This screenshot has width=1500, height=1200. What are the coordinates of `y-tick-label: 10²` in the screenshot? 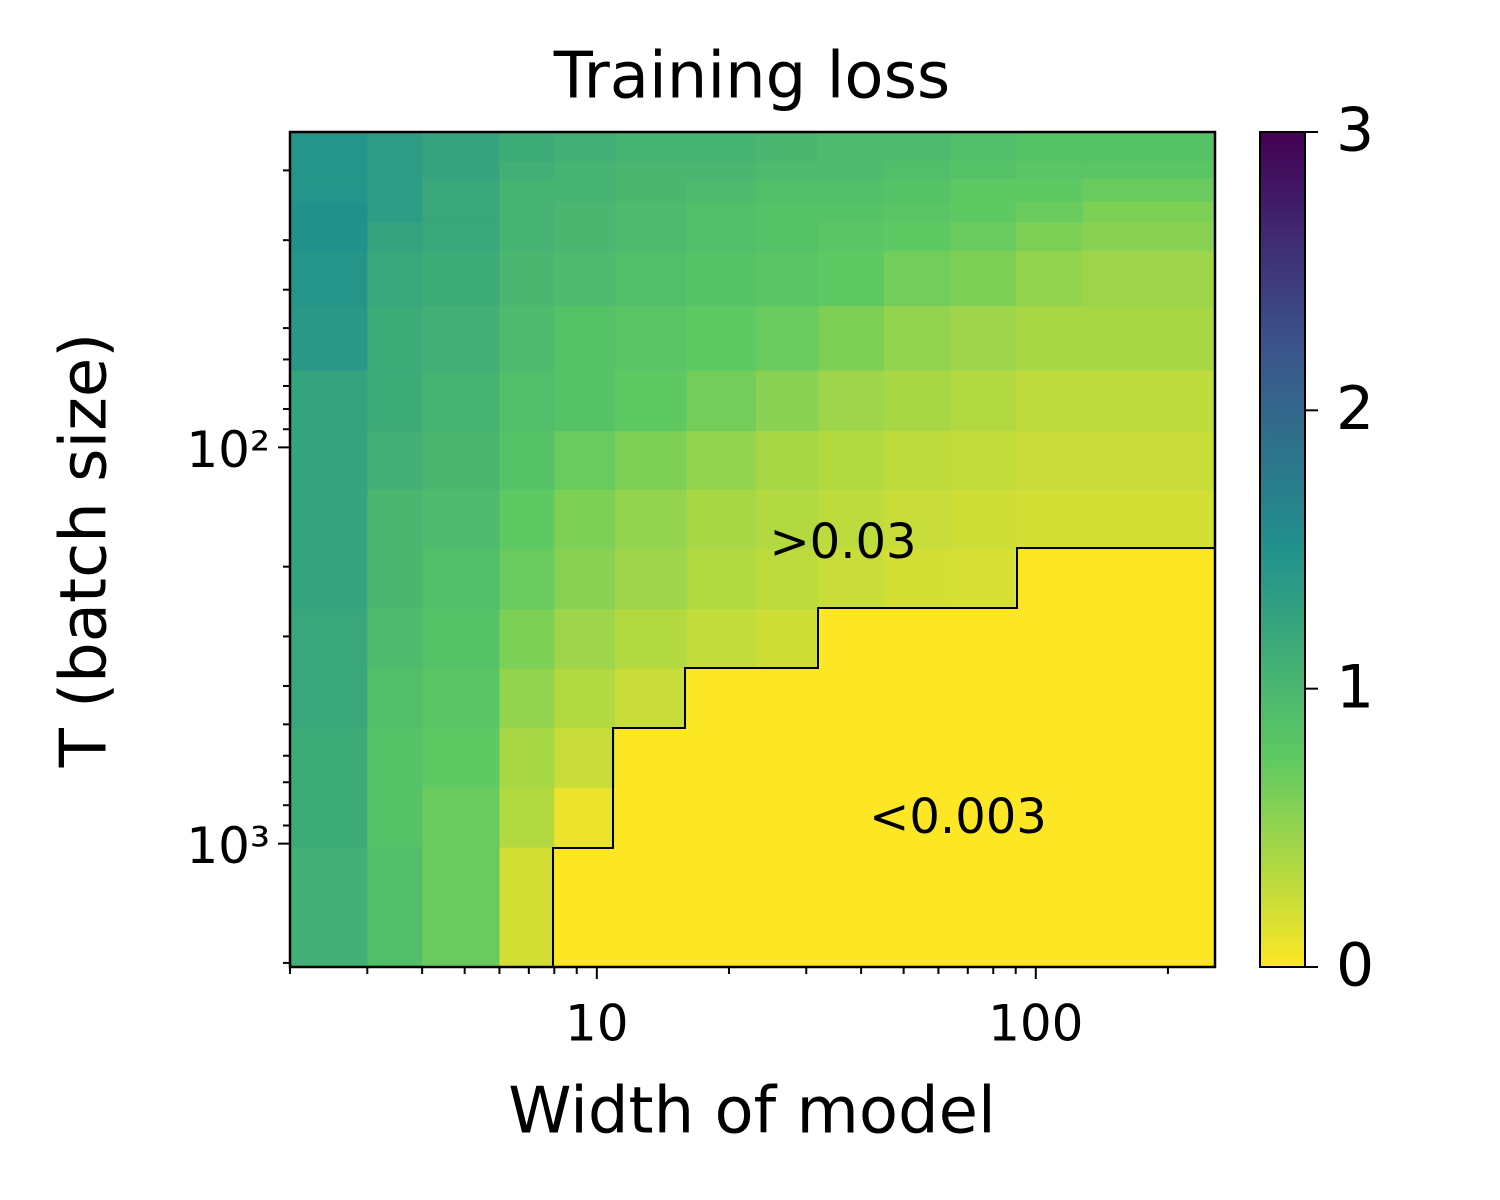 It's located at (228, 450).